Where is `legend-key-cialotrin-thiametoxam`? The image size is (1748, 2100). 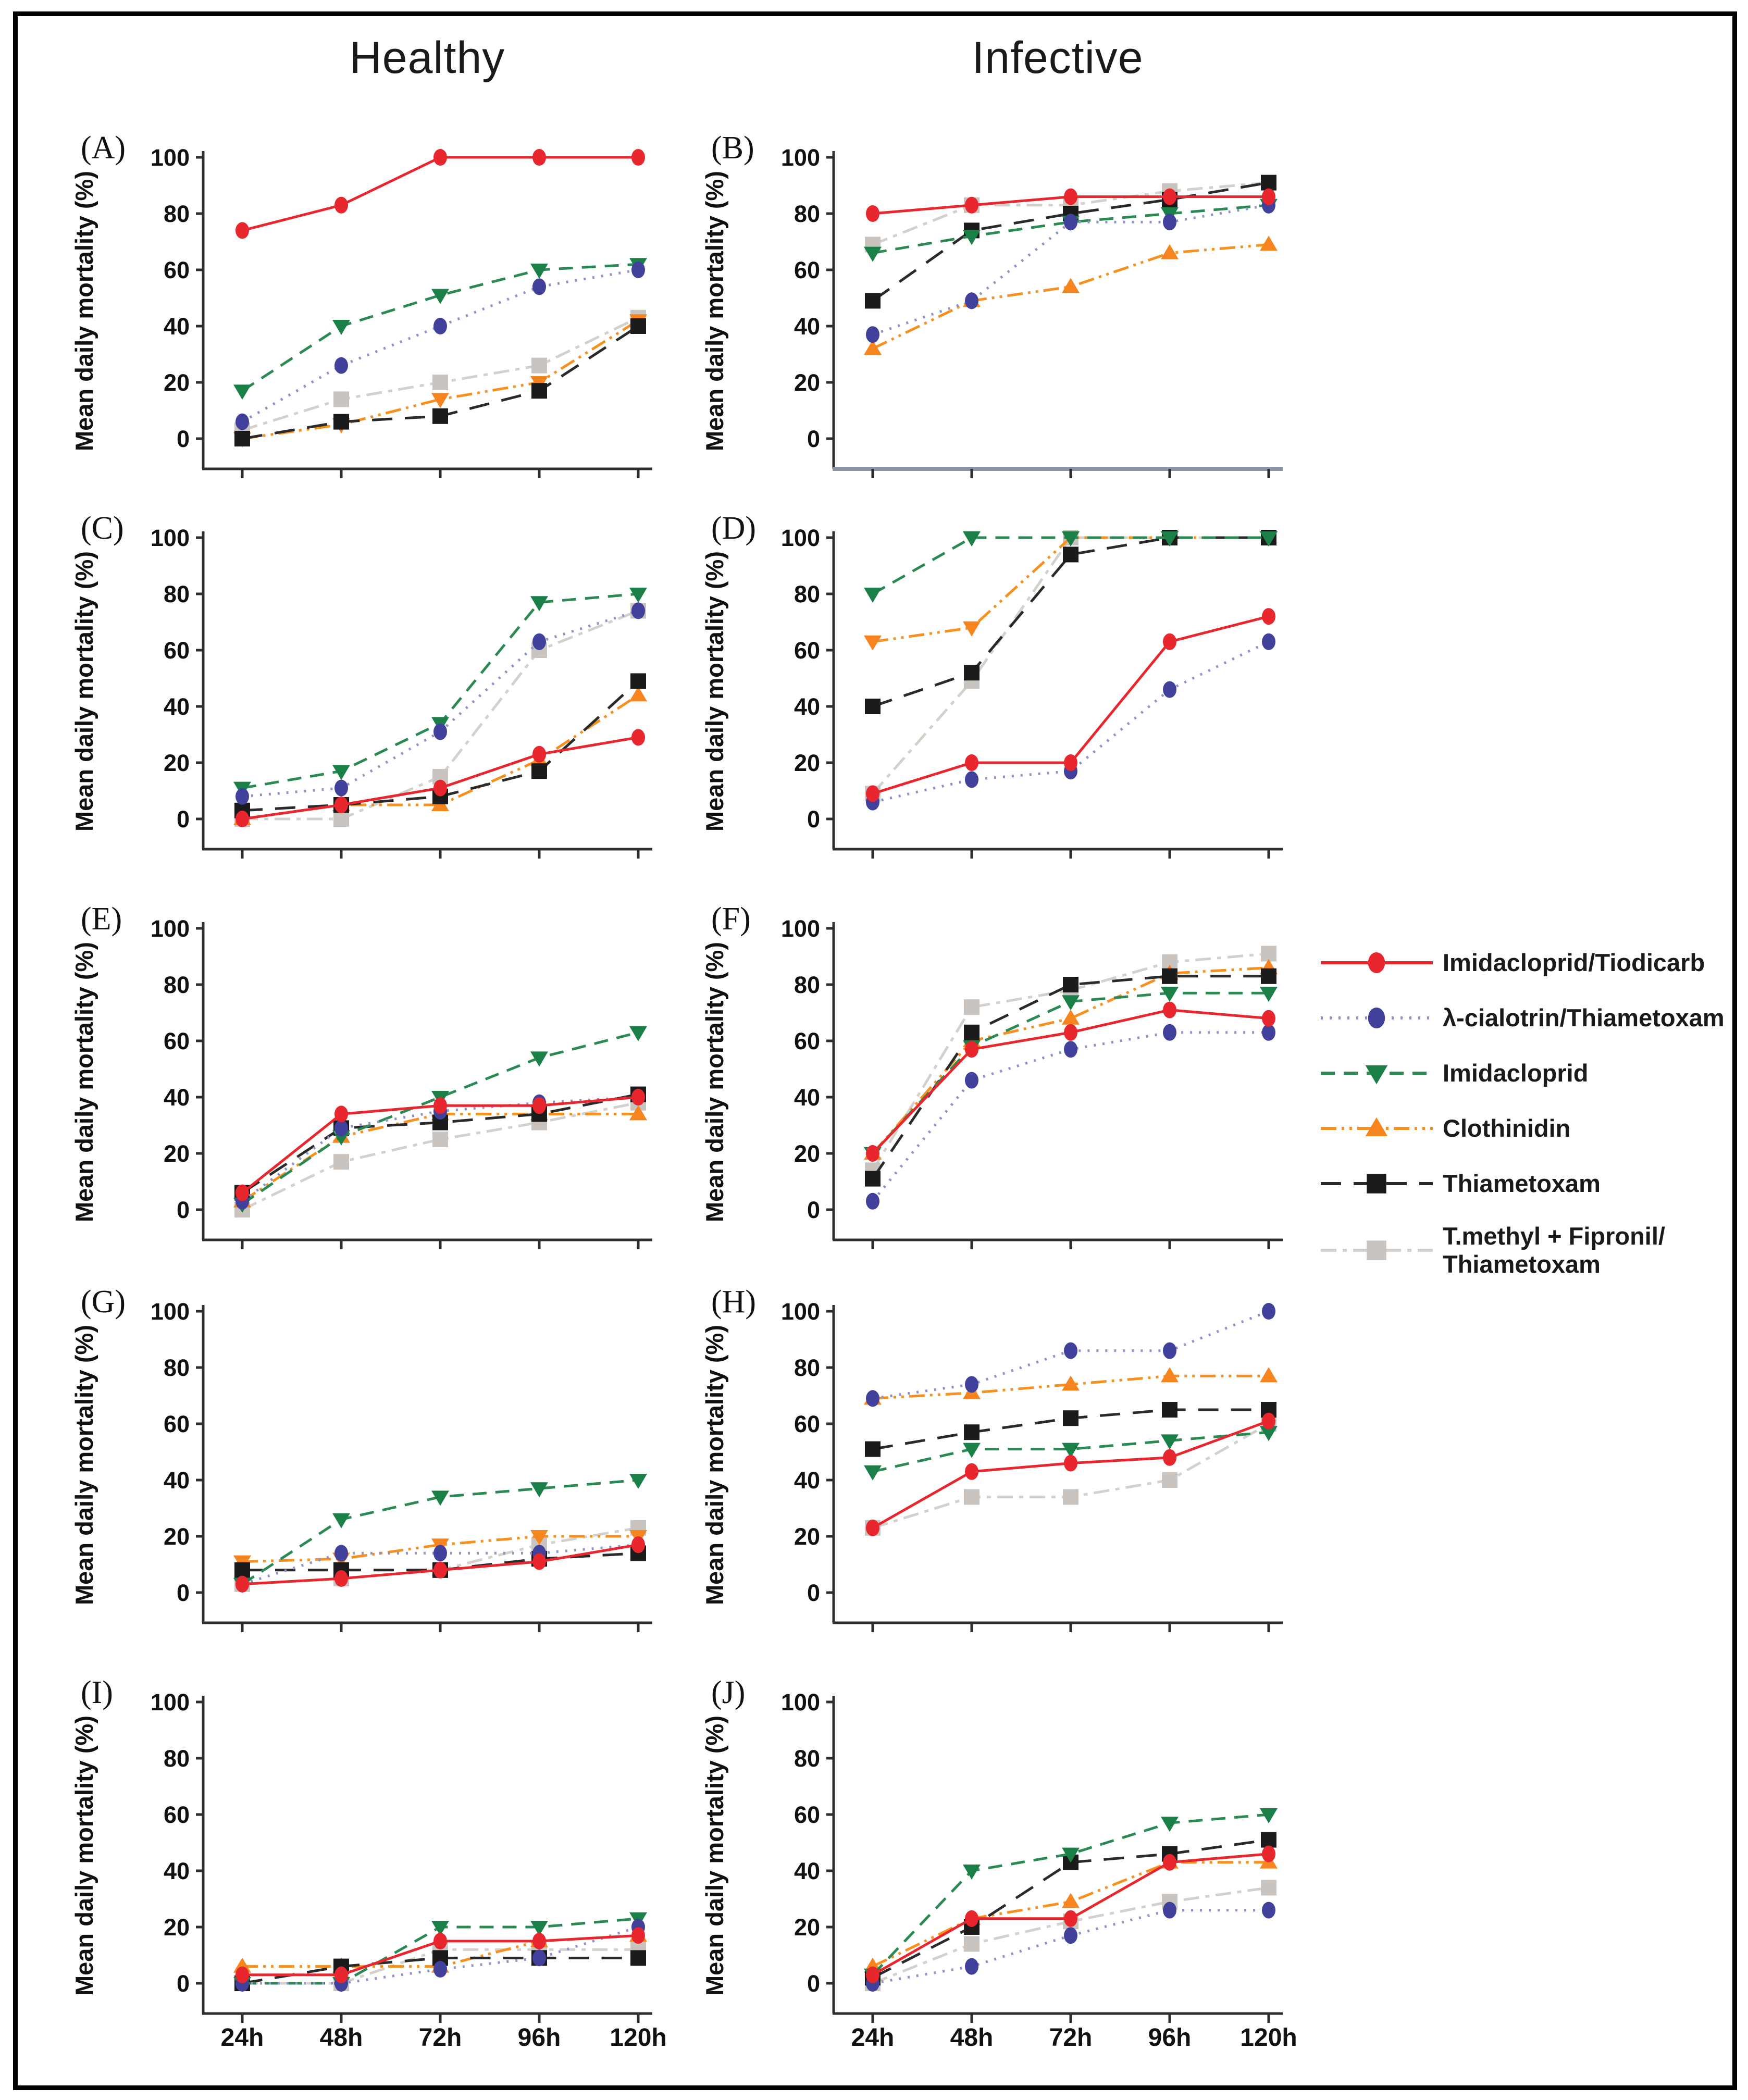 legend-key-cialotrin-thiametoxam is located at coordinates (1377, 1018).